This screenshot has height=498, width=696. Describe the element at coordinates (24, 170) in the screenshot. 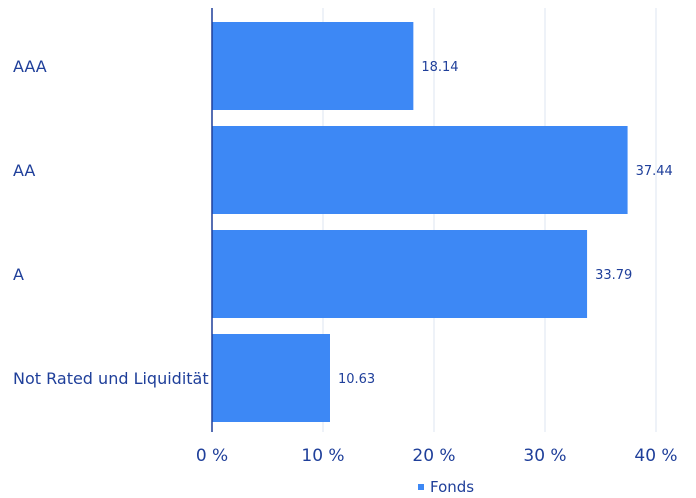

I see `category-label: AA` at that location.